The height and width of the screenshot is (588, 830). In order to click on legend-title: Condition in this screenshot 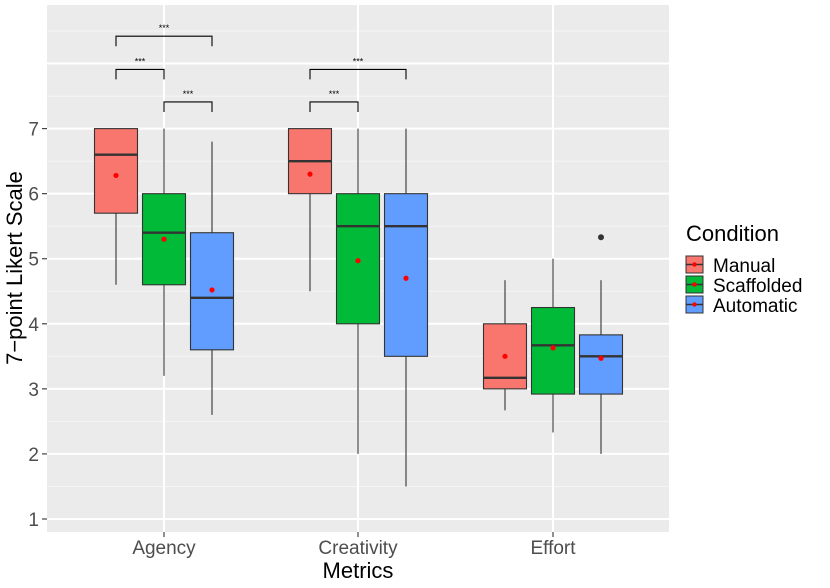, I will do `click(732, 233)`.